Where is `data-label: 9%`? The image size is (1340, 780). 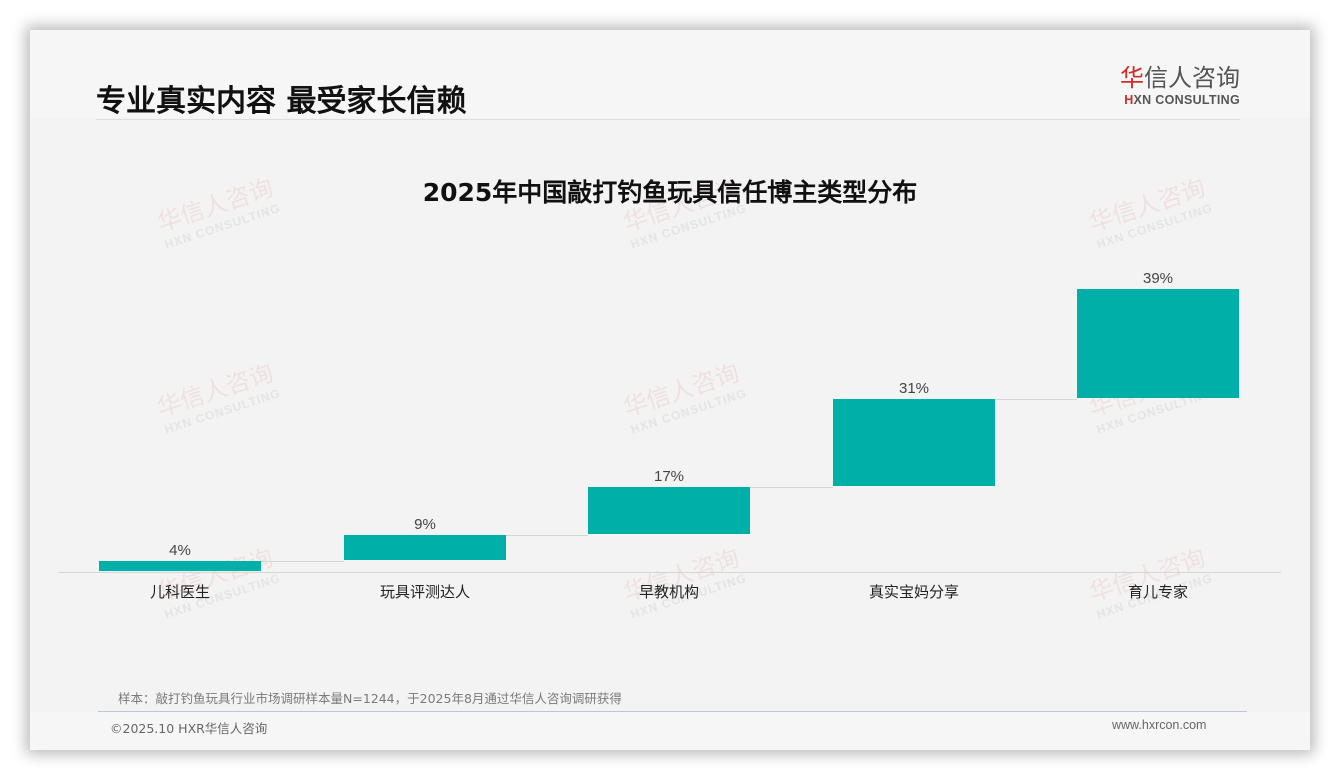
data-label: 9% is located at coordinates (425, 524).